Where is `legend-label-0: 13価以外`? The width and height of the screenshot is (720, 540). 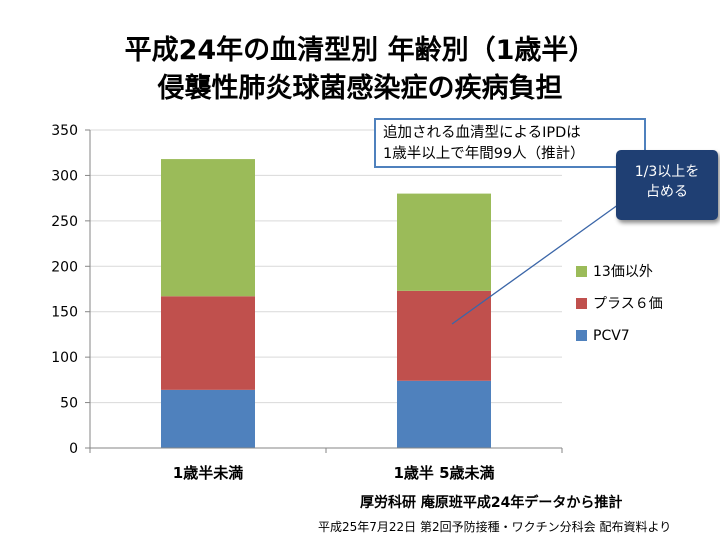
legend-label-0: 13価以外 is located at coordinates (623, 272).